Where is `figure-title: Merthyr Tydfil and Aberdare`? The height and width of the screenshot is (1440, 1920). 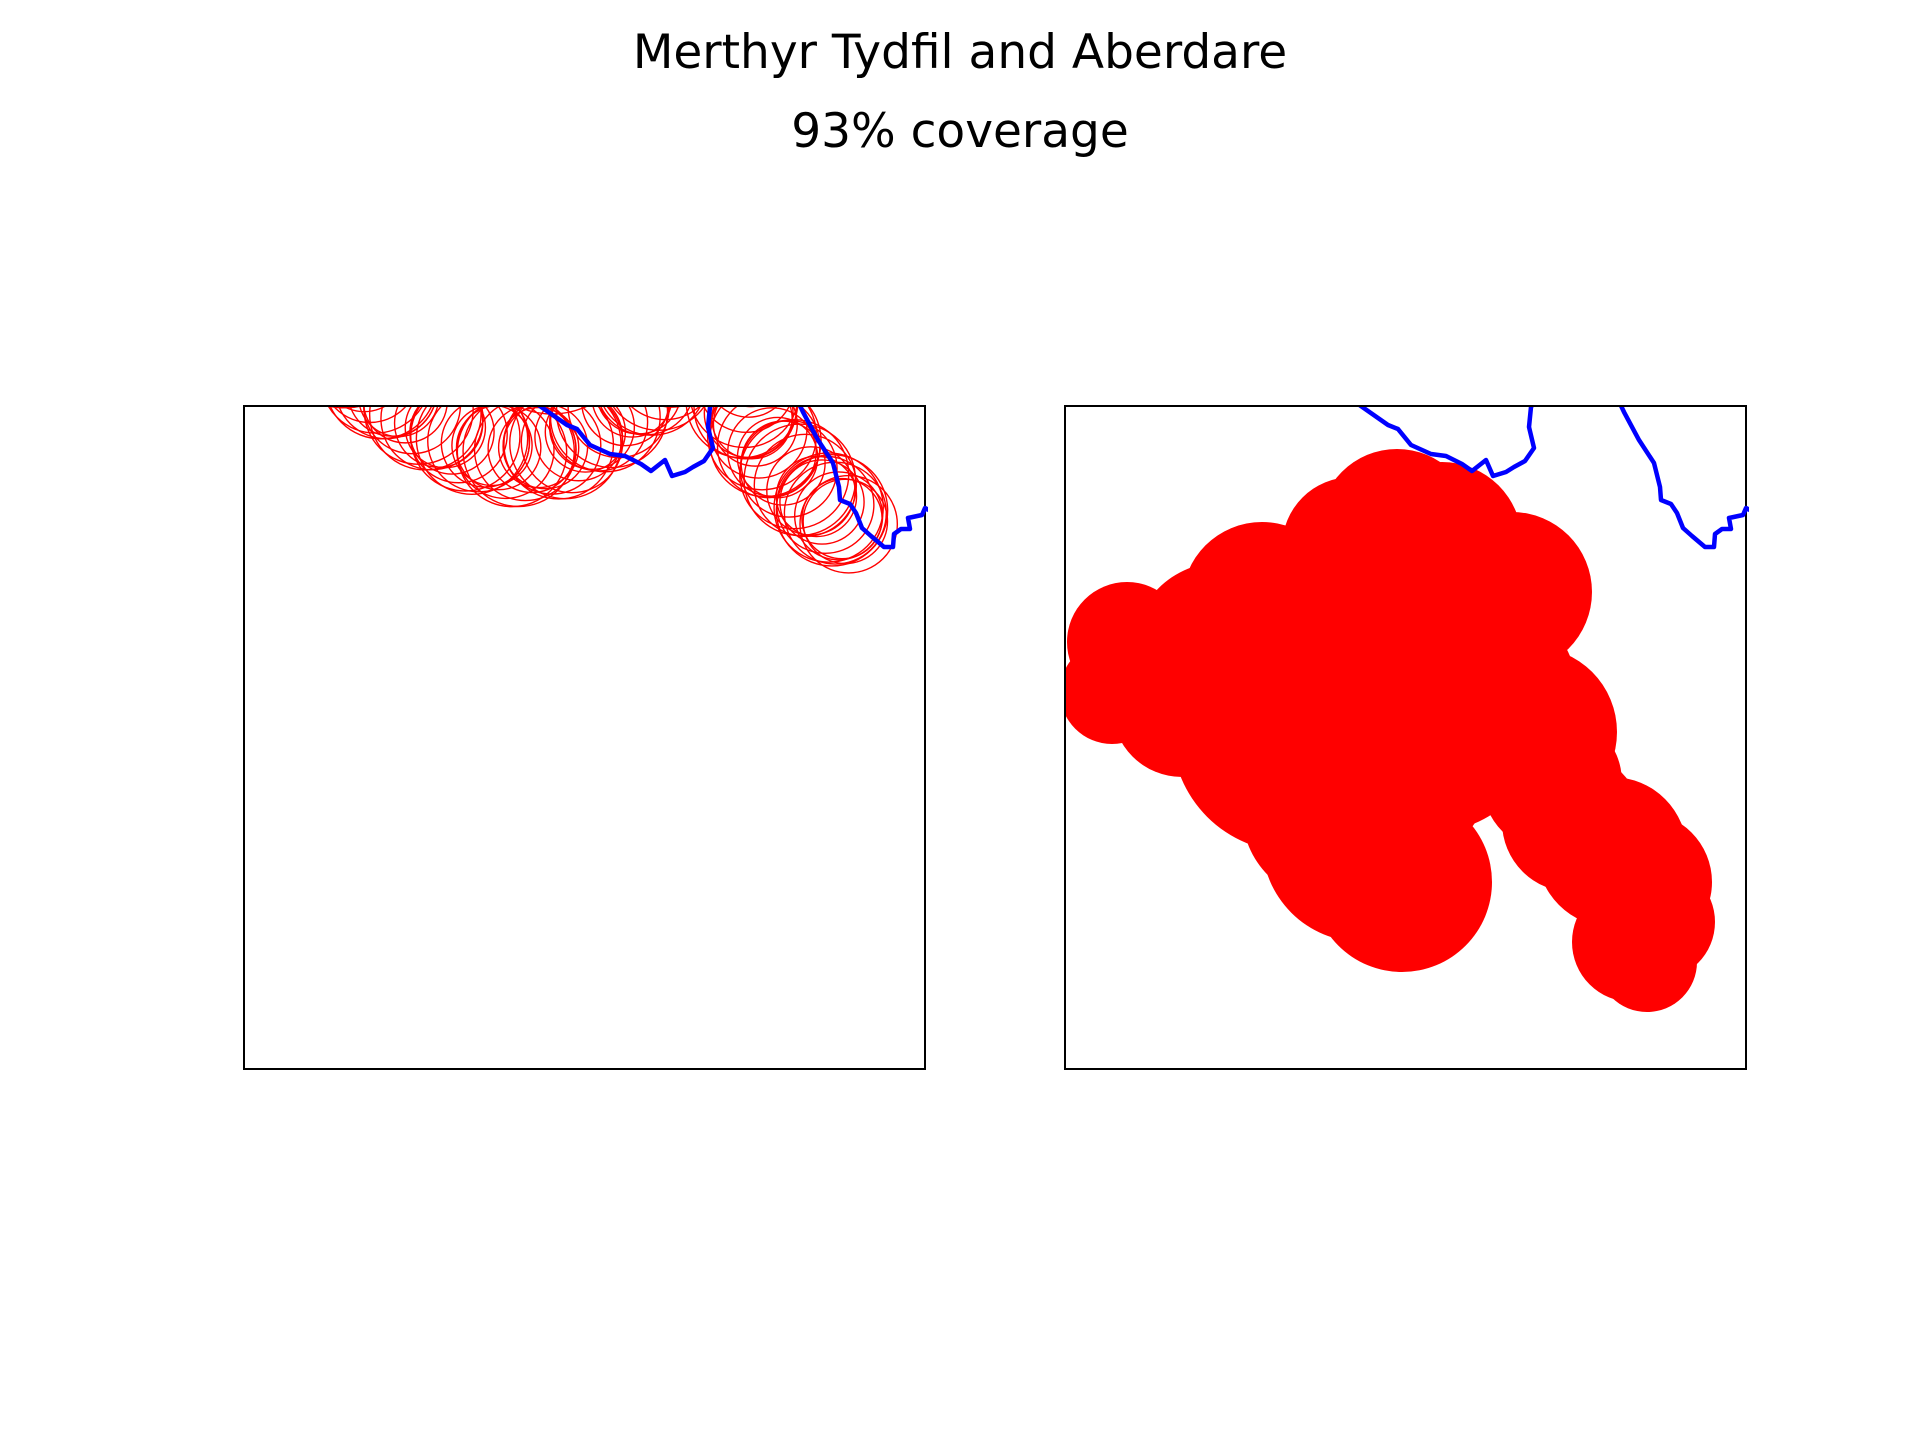 figure-title: Merthyr Tydfil and Aberdare is located at coordinates (960, 52).